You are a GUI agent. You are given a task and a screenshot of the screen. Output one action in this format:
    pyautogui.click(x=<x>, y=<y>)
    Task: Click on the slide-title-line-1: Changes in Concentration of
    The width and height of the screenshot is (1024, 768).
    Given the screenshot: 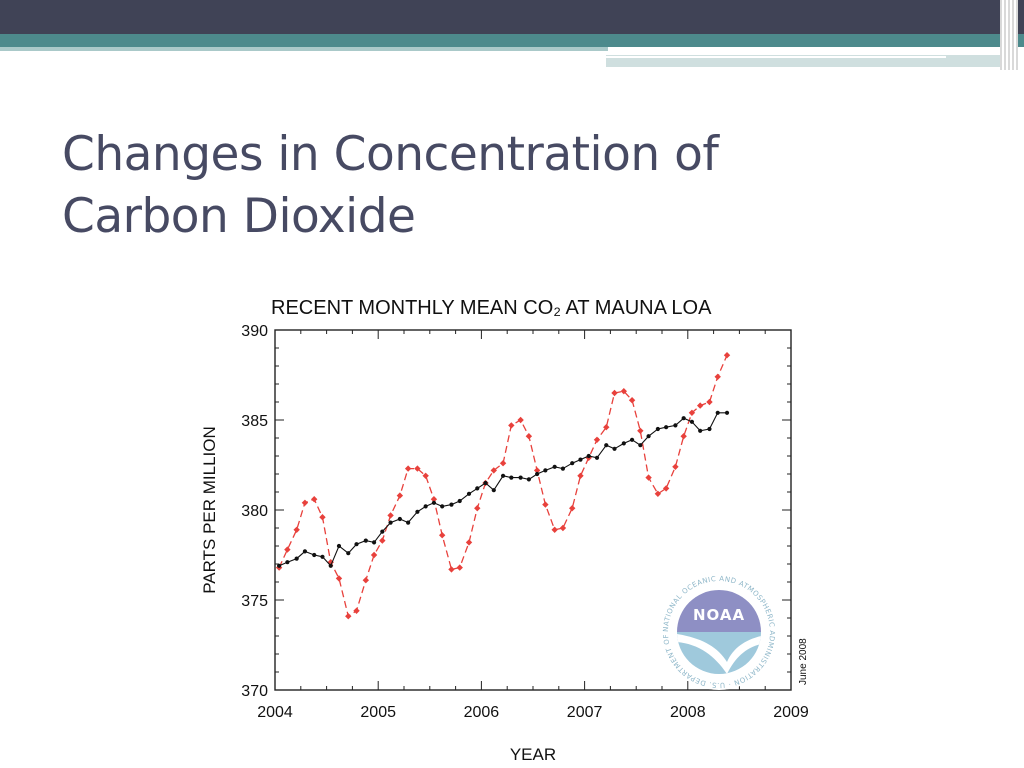 What is the action you would take?
    pyautogui.click(x=390, y=154)
    